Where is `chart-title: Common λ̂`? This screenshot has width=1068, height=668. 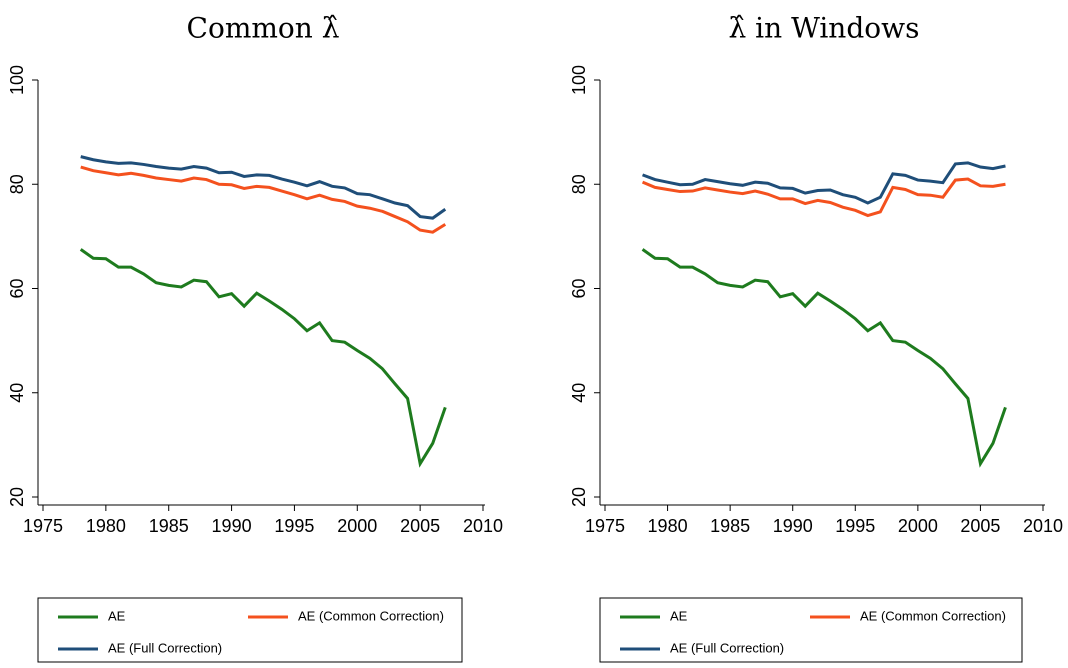 chart-title: Common λ̂ is located at coordinates (263, 28).